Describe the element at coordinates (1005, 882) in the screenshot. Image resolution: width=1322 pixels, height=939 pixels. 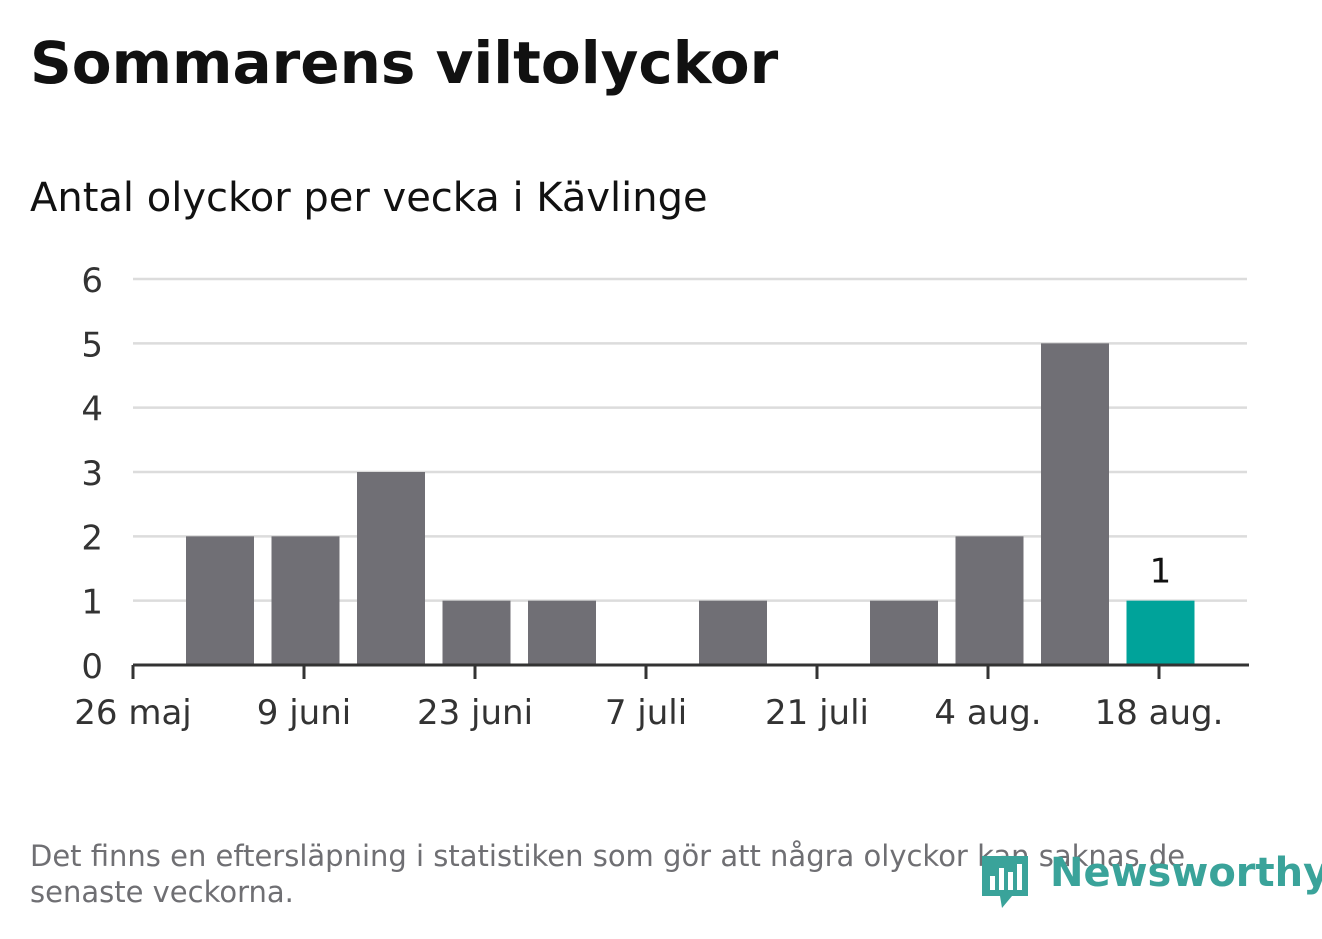
I see `newsworthy-logo-icon` at that location.